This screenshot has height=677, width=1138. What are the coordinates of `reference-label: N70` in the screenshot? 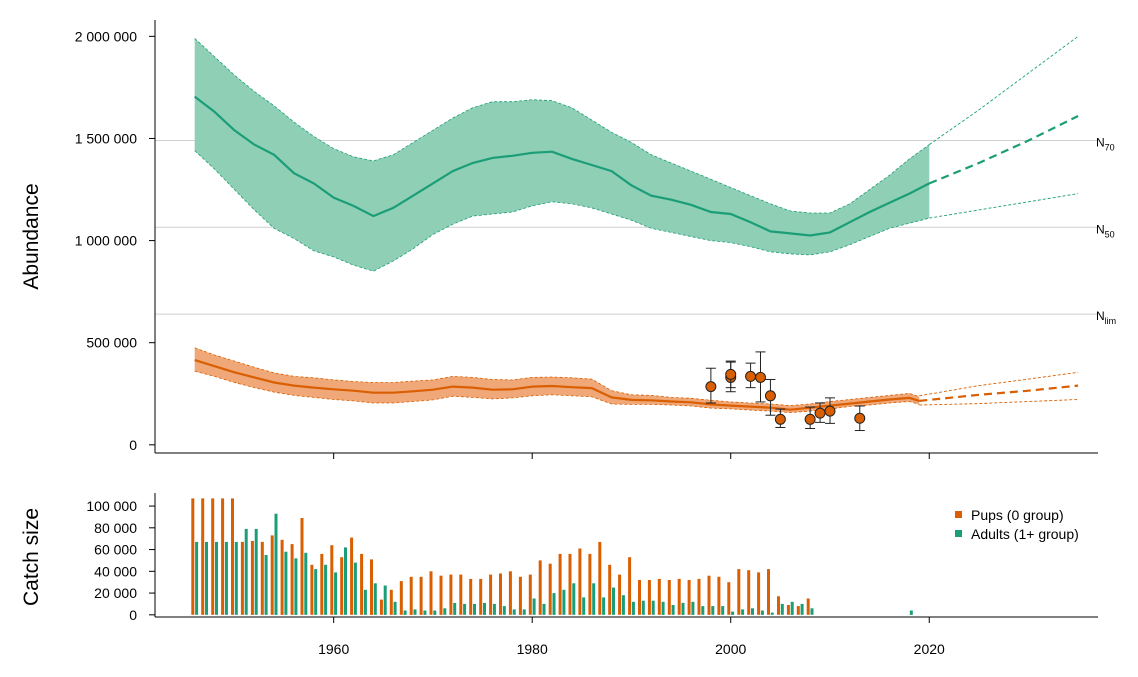 It's located at (1105, 144).